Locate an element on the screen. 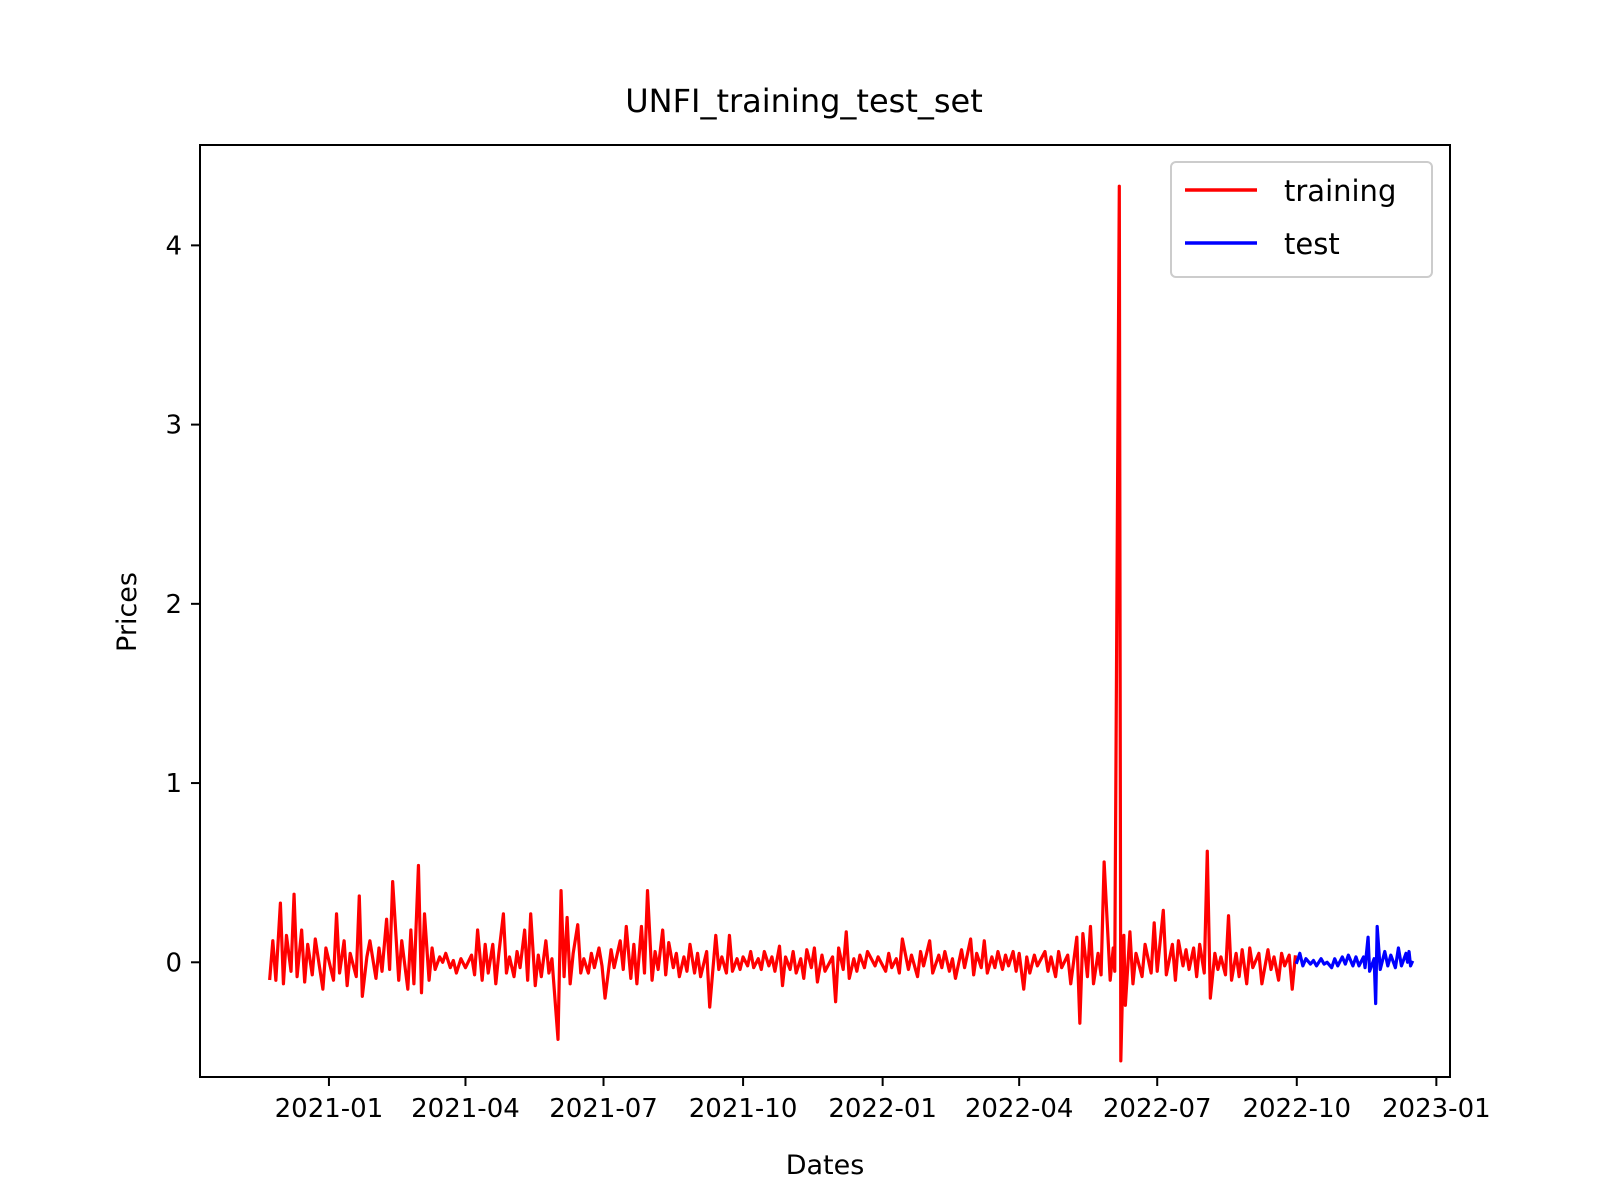  chart-title: UNFI_training_test_set is located at coordinates (804, 101).